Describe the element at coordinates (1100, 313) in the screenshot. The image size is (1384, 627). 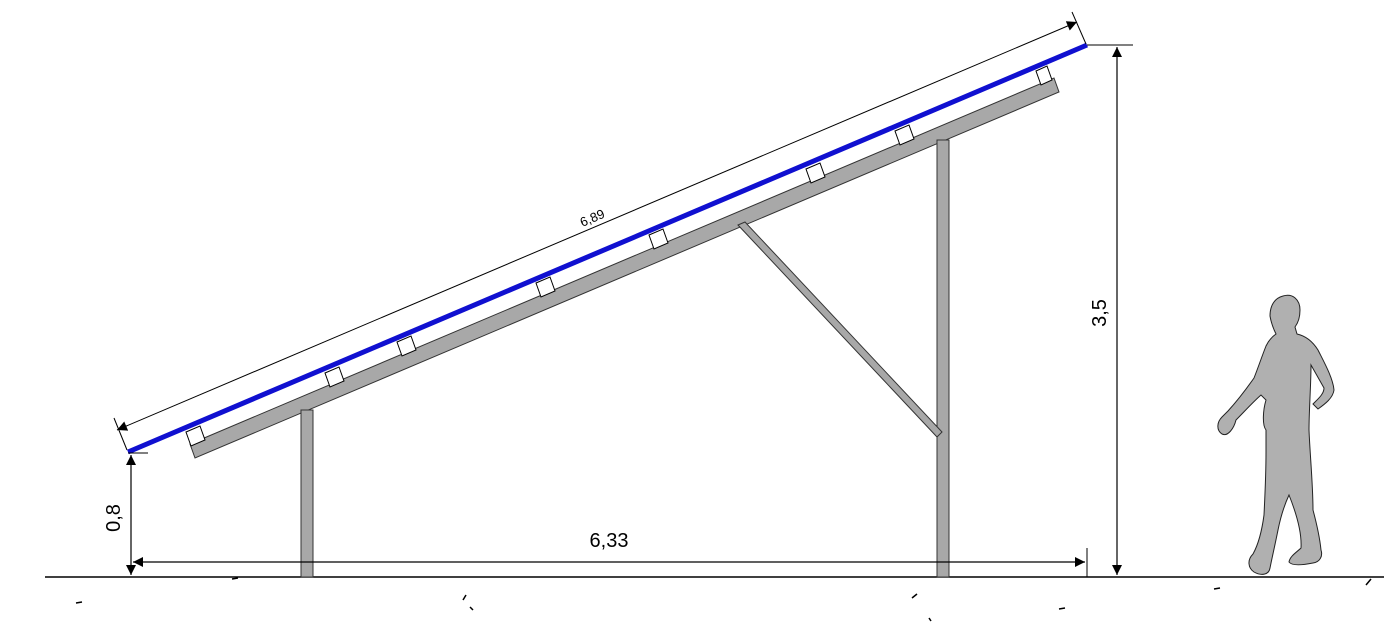
I see `total-height-label: 3,5` at that location.